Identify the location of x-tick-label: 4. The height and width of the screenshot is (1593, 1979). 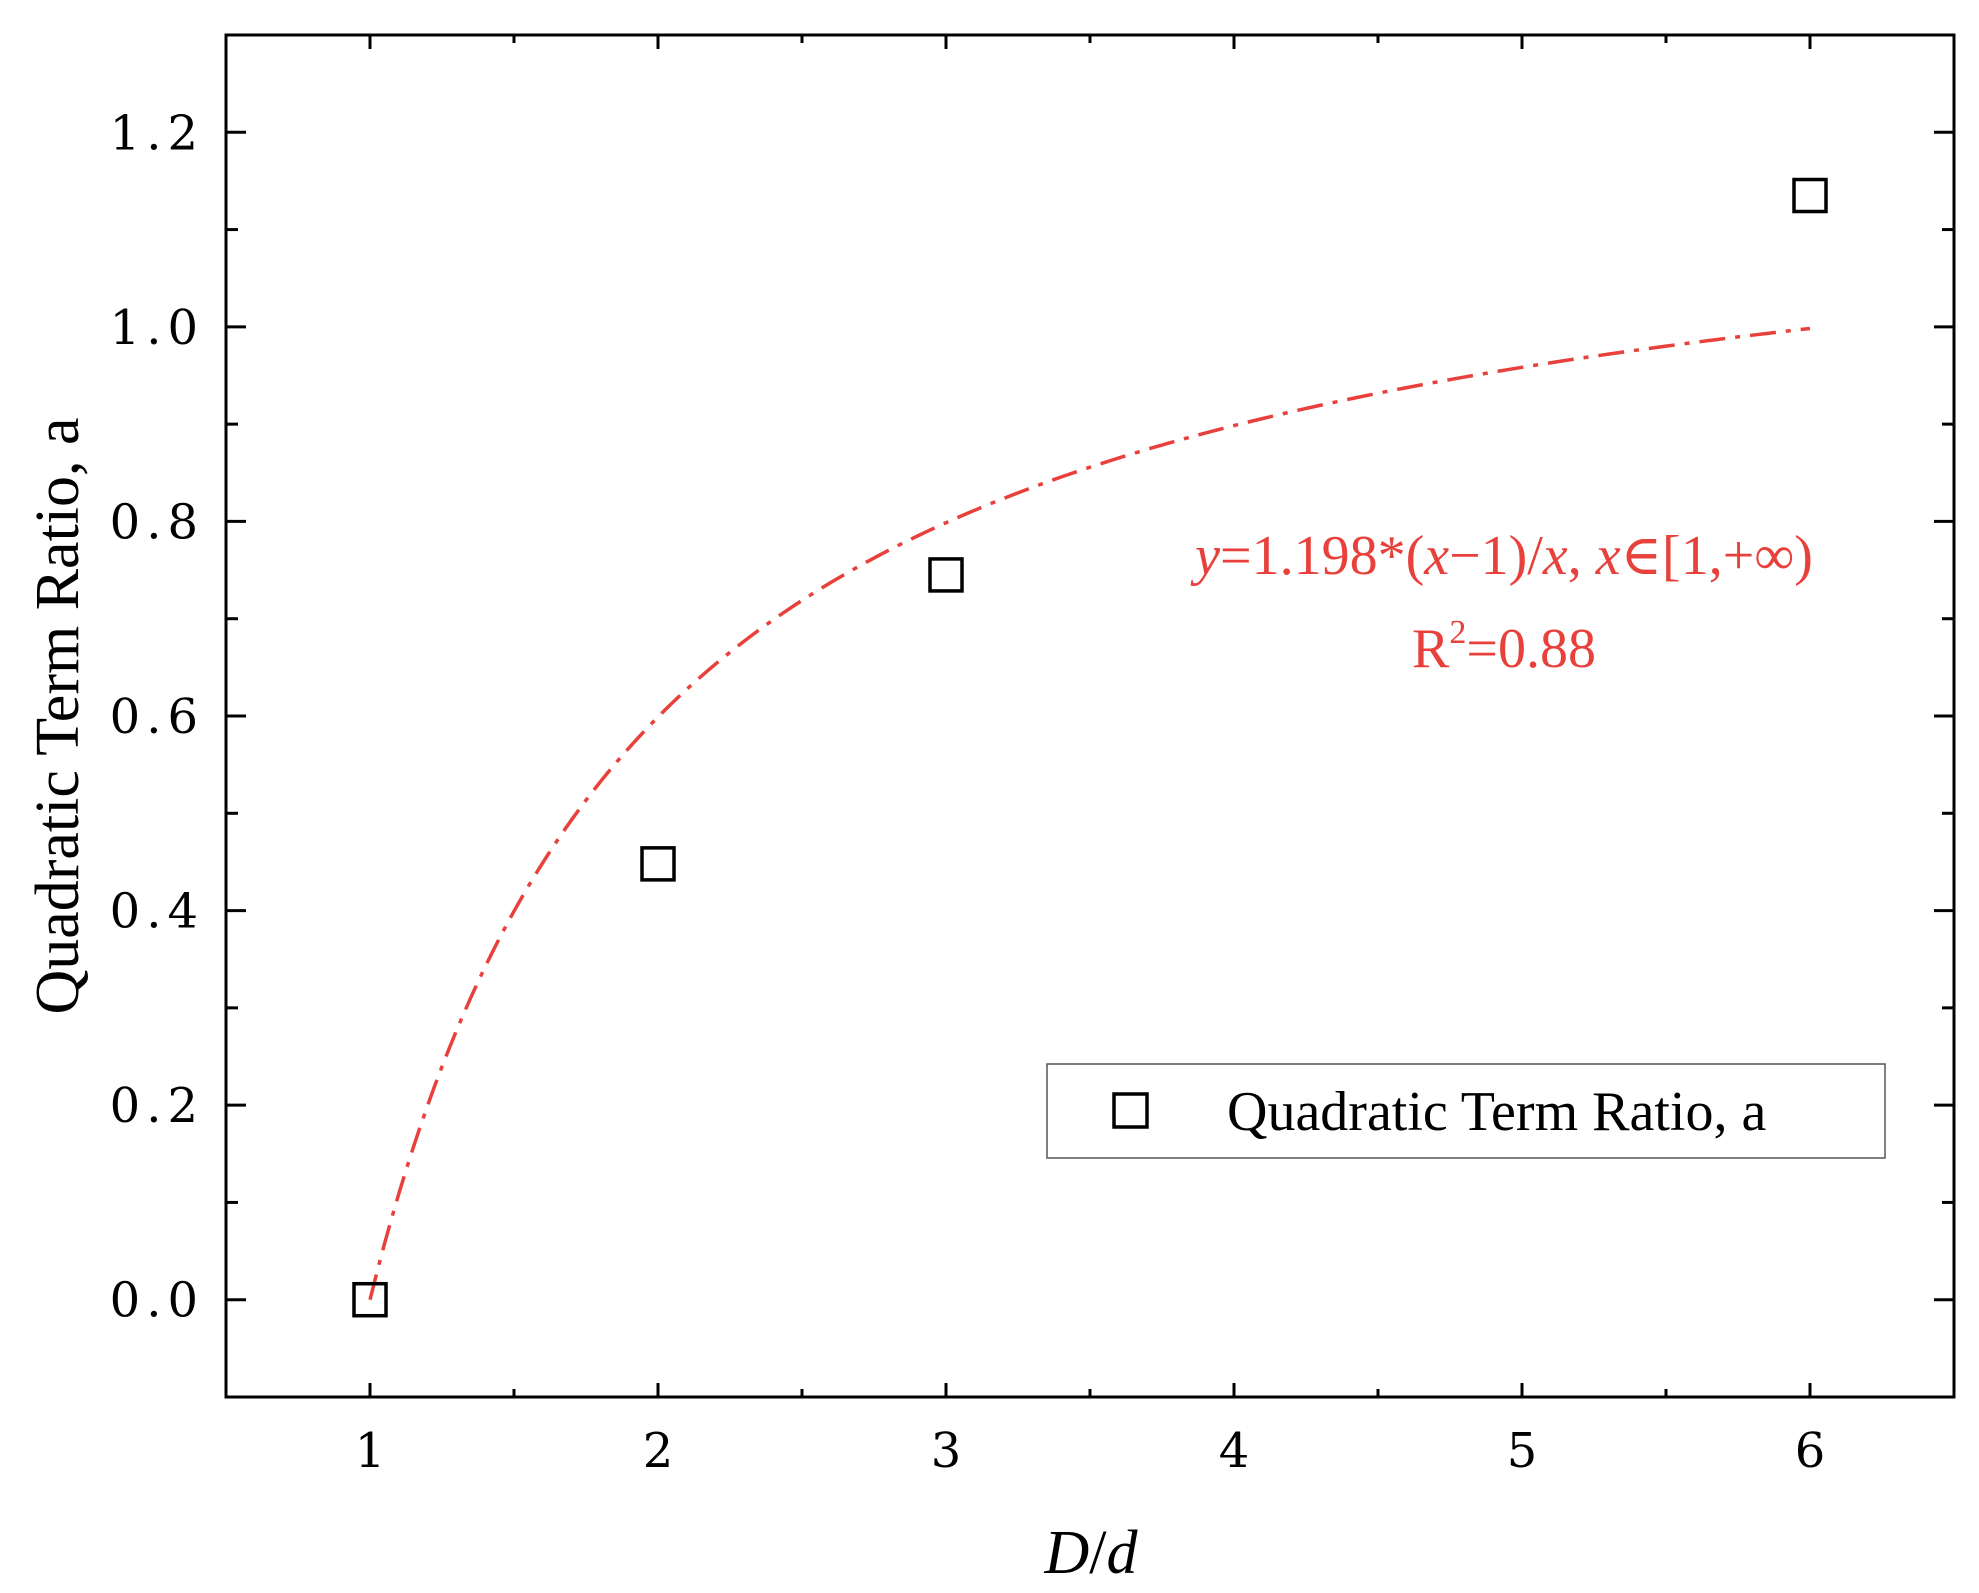
(1234, 1451).